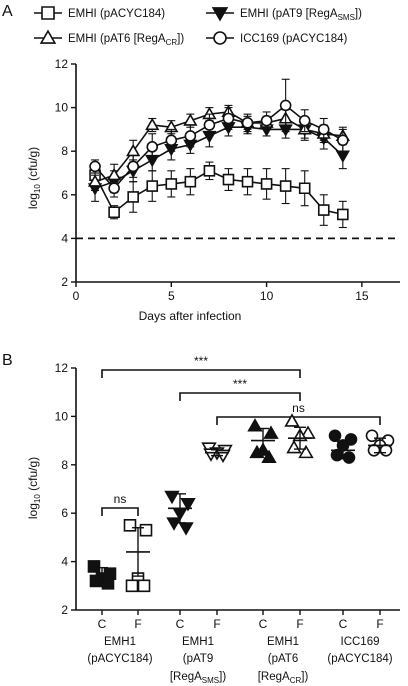  What do you see at coordinates (64, 610) in the screenshot?
I see `y-tick-label-b: 2` at bounding box center [64, 610].